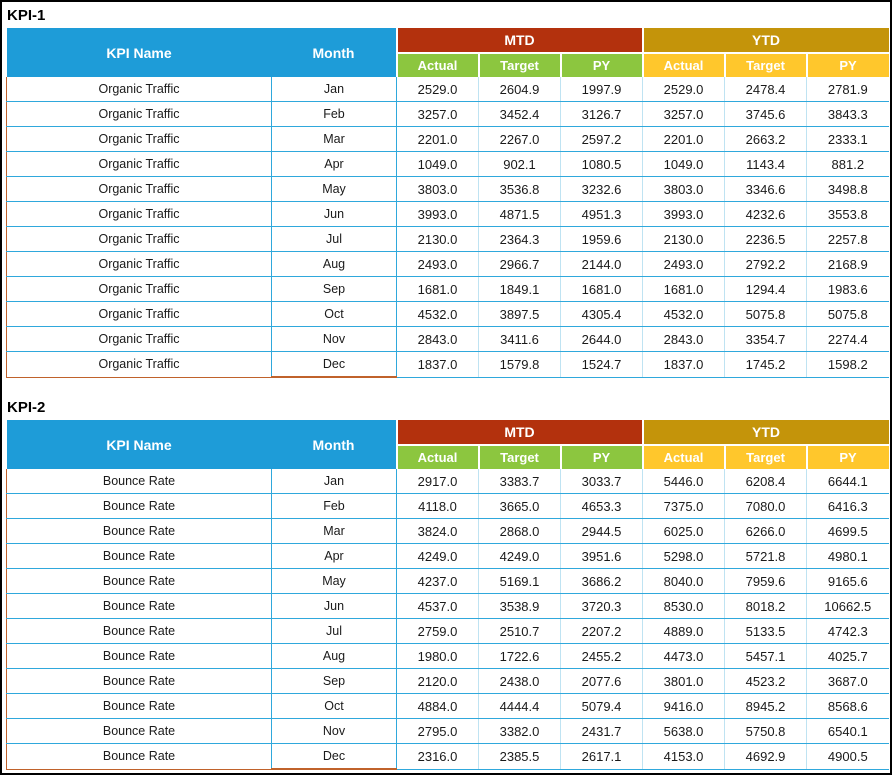 This screenshot has height=775, width=892. I want to click on mtd-py-cell: 3951.6, so click(602, 556).